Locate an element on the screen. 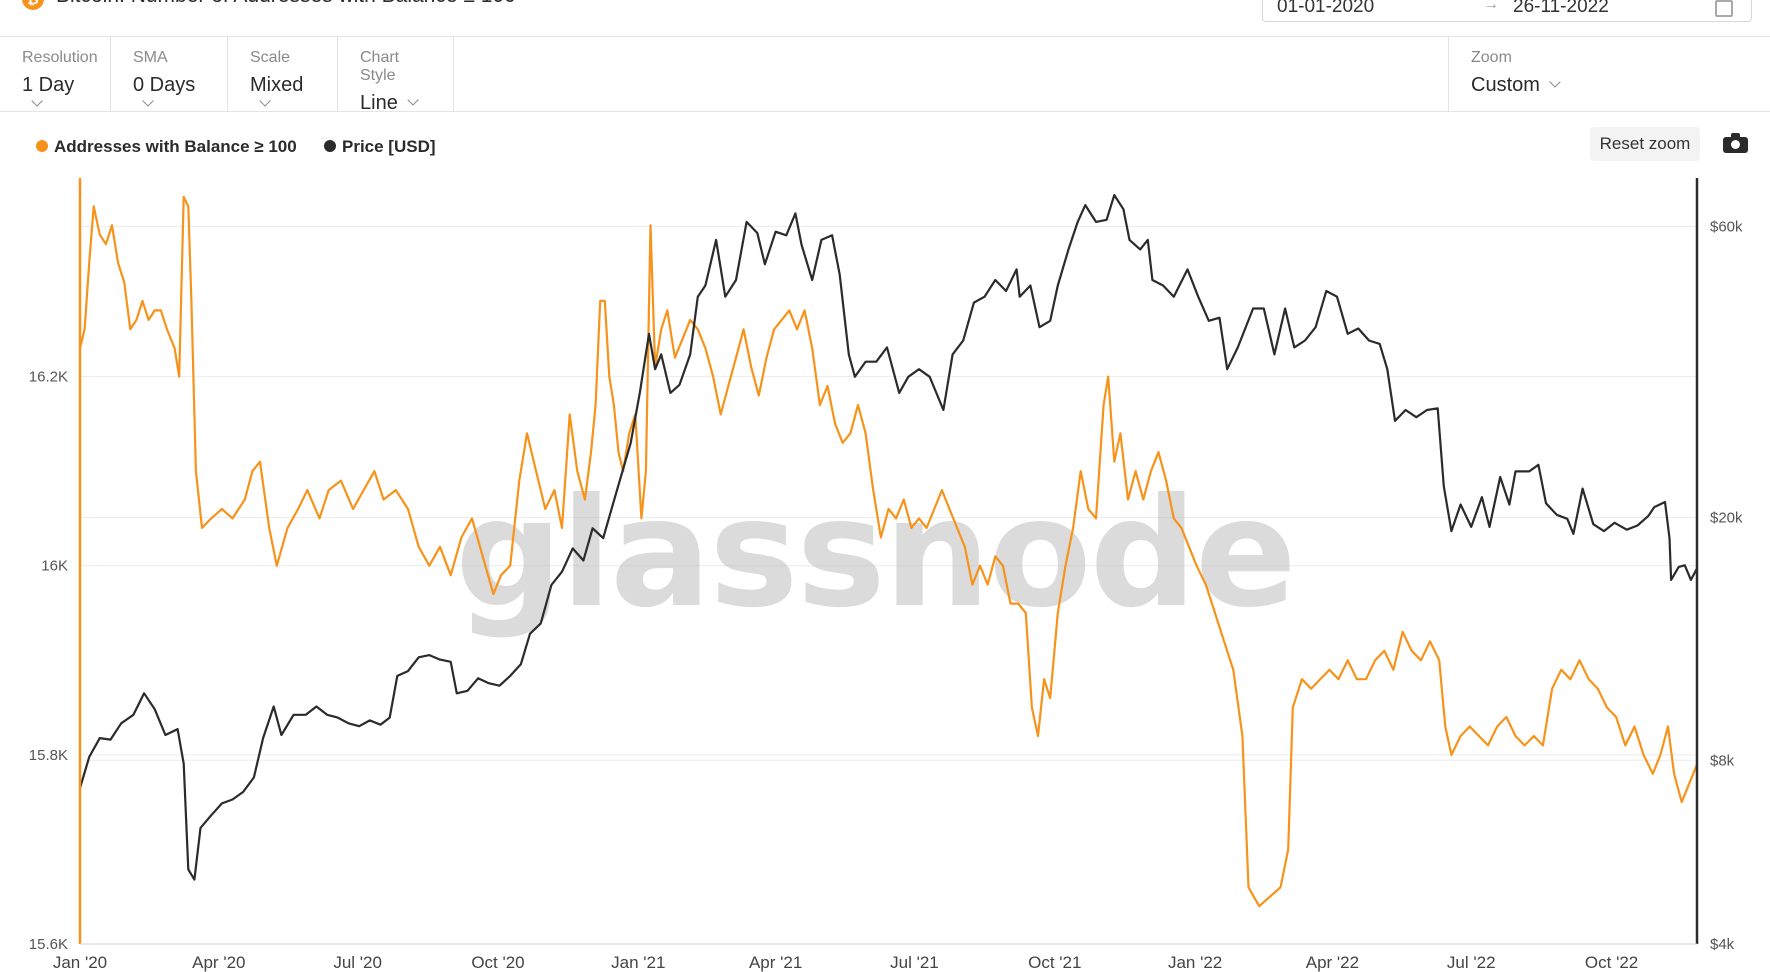 This screenshot has height=972, width=1770. x-tick-label: Apr '20 is located at coordinates (218, 962).